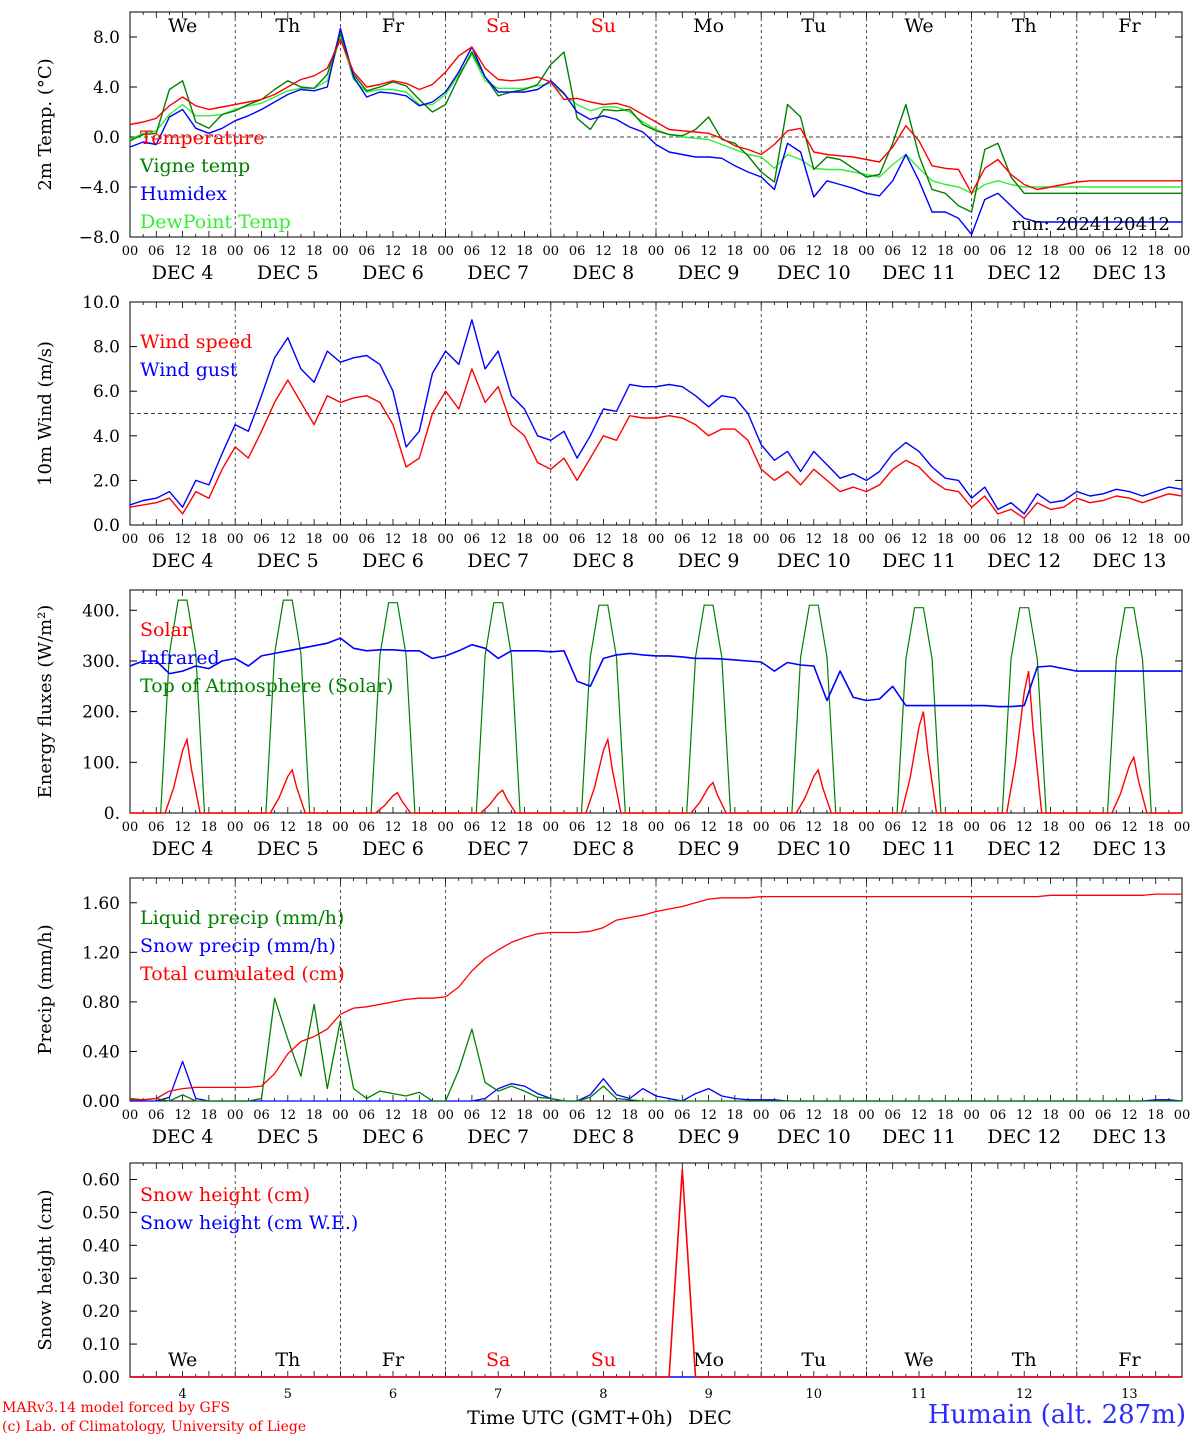  I want to click on run-label: run: 2024120412, so click(1091, 224).